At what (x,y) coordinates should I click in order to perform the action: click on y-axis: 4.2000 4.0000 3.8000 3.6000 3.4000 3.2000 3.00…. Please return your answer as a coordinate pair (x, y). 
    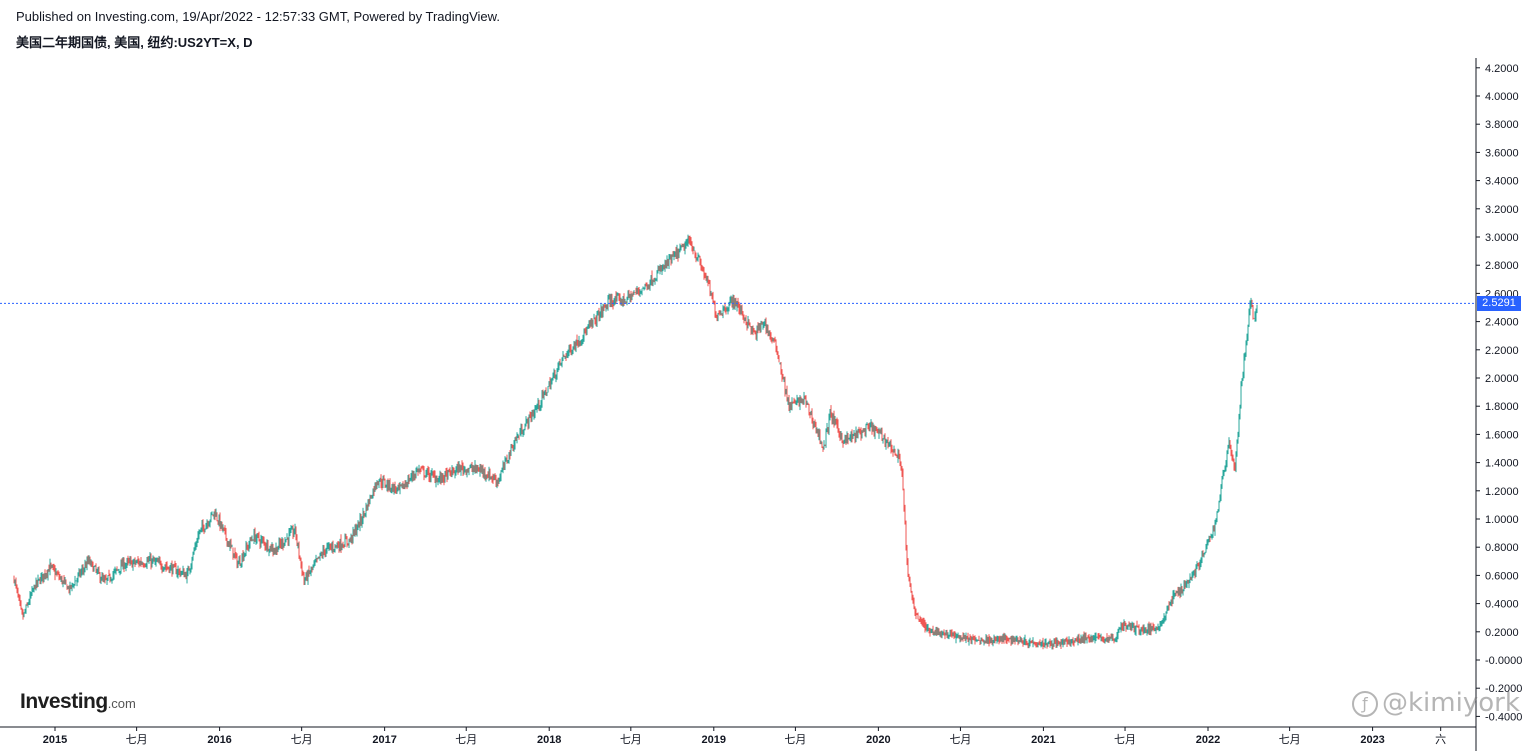
    Looking at the image, I should click on (1499, 393).